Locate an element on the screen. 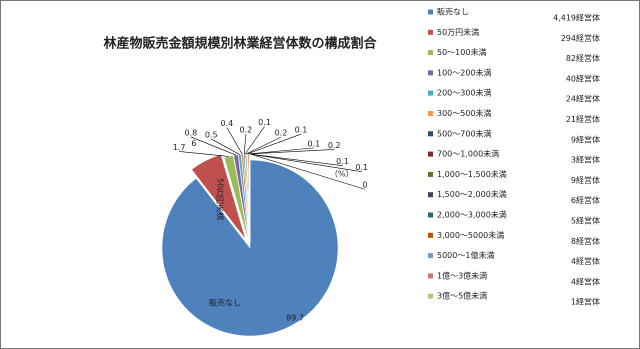  legend-label: 1億～3億未満 is located at coordinates (462, 275).